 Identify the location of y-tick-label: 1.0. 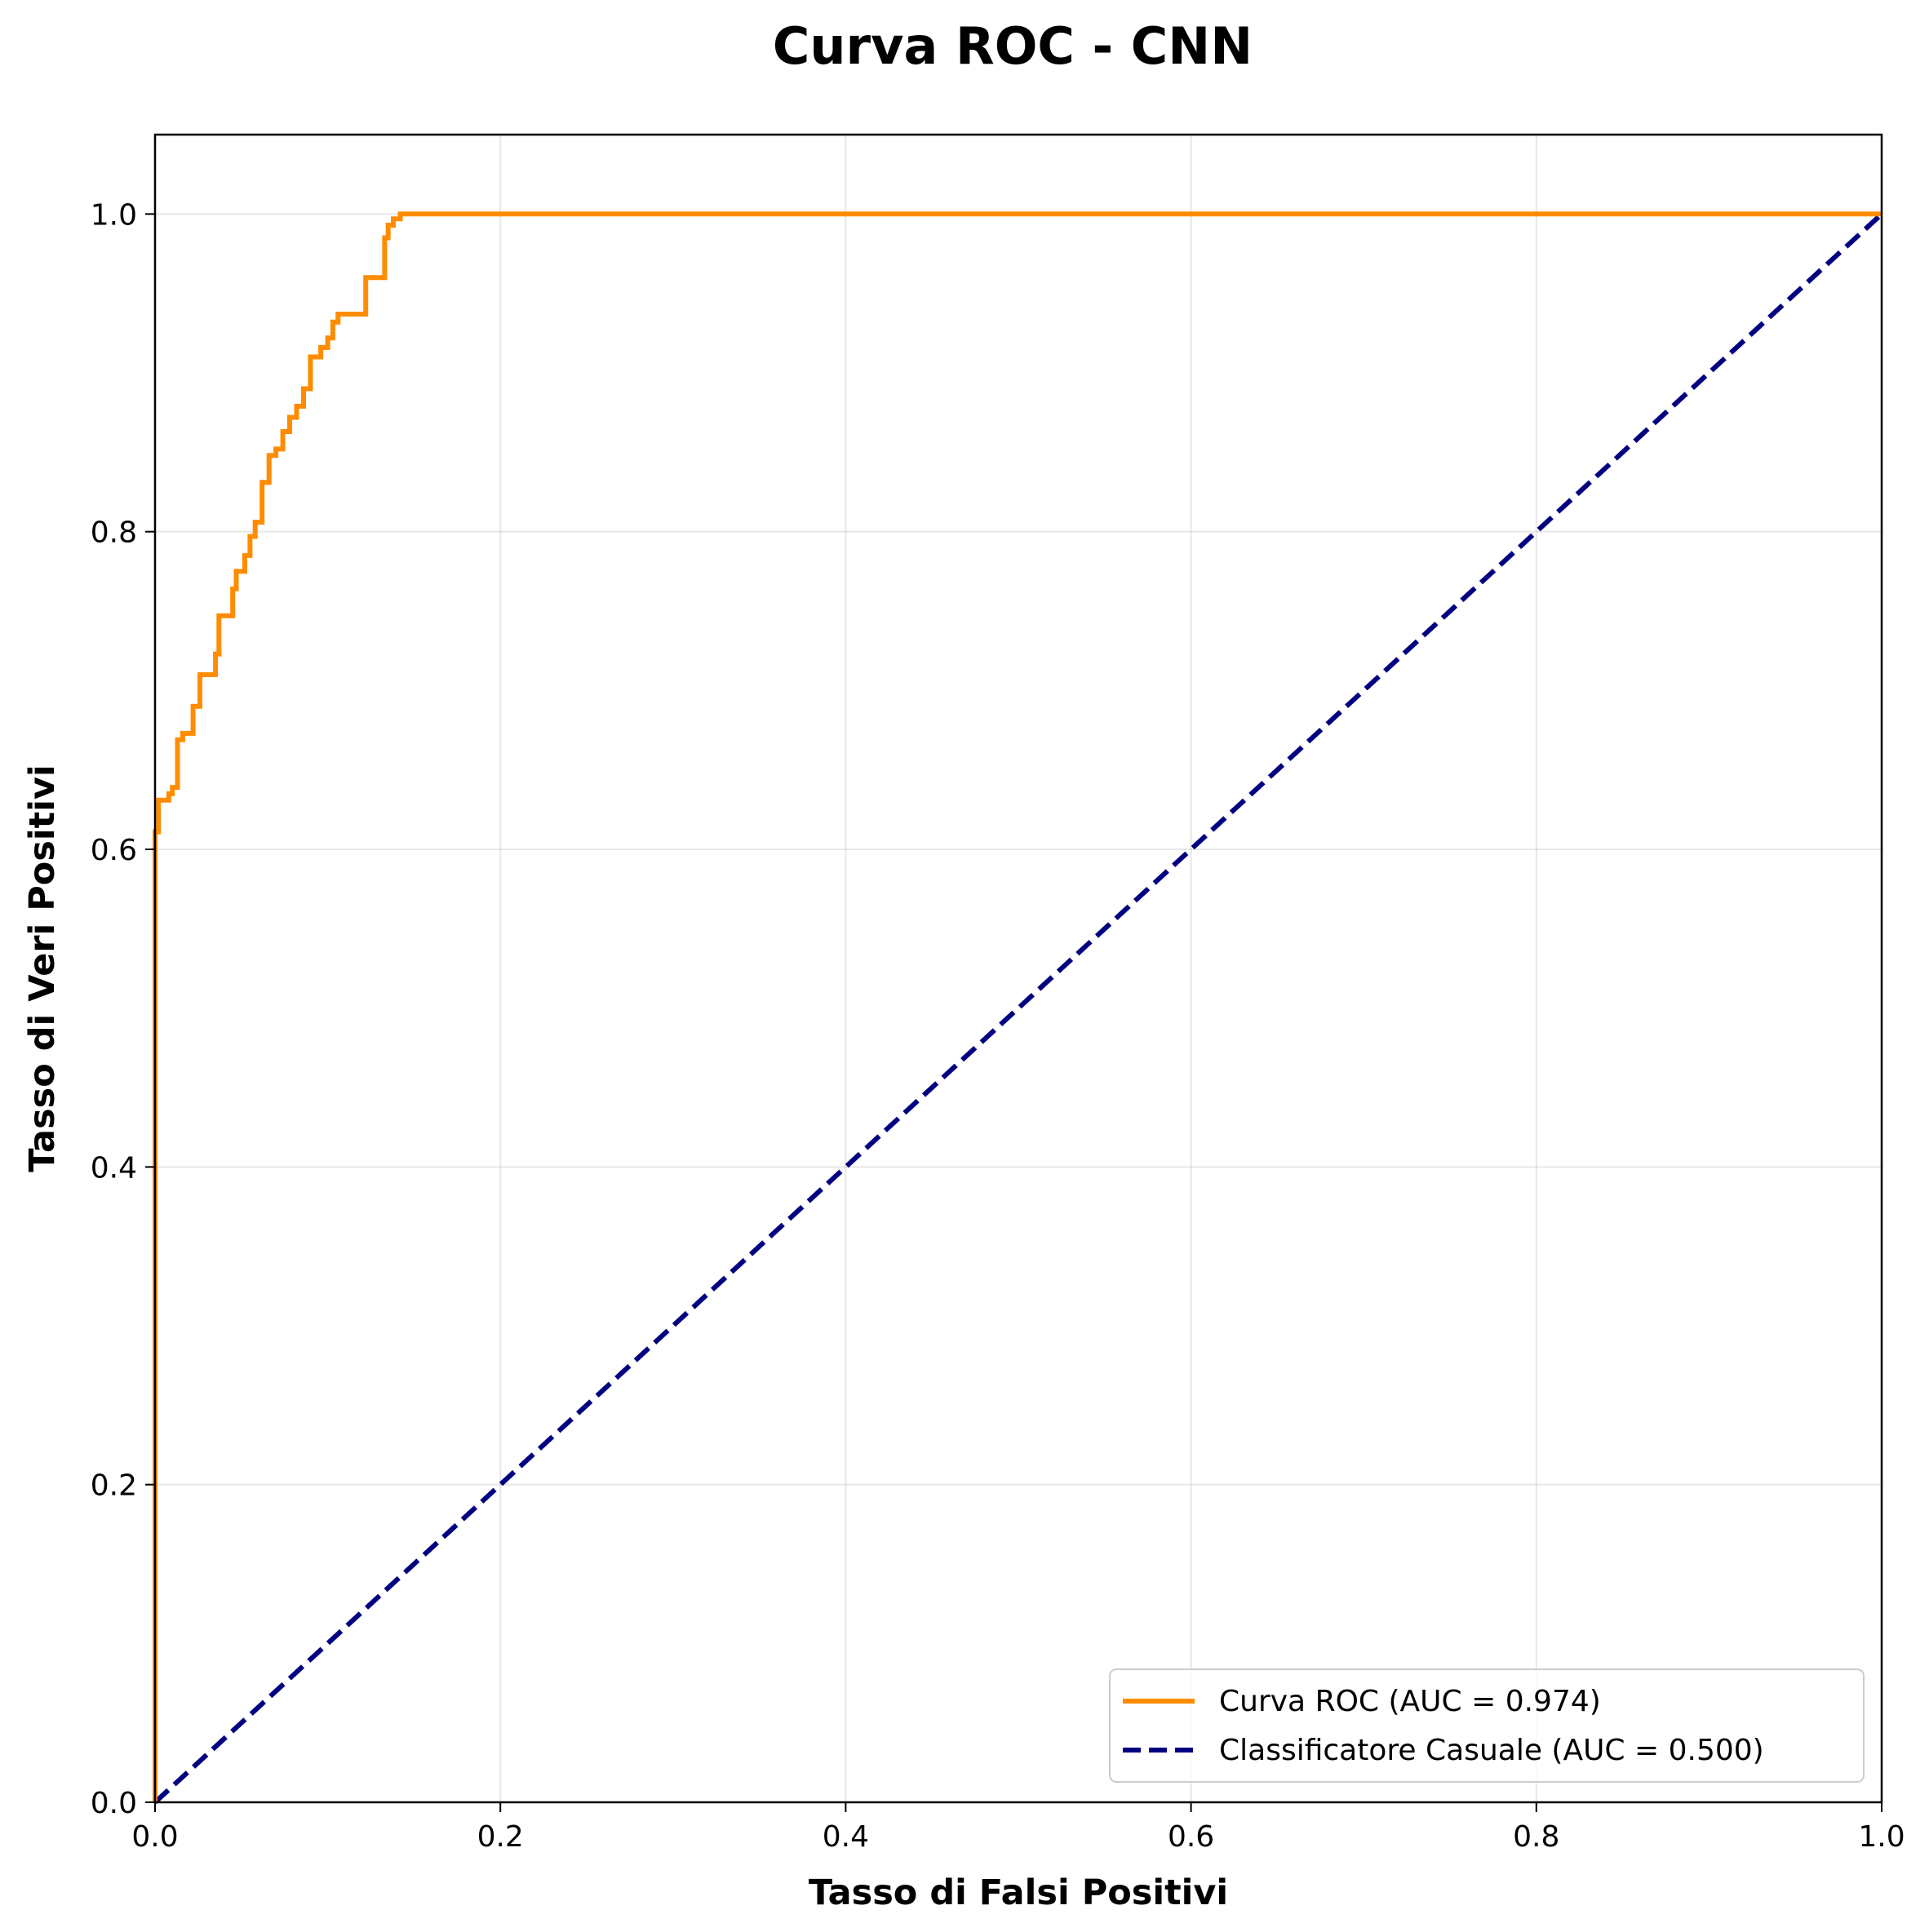
(114, 215).